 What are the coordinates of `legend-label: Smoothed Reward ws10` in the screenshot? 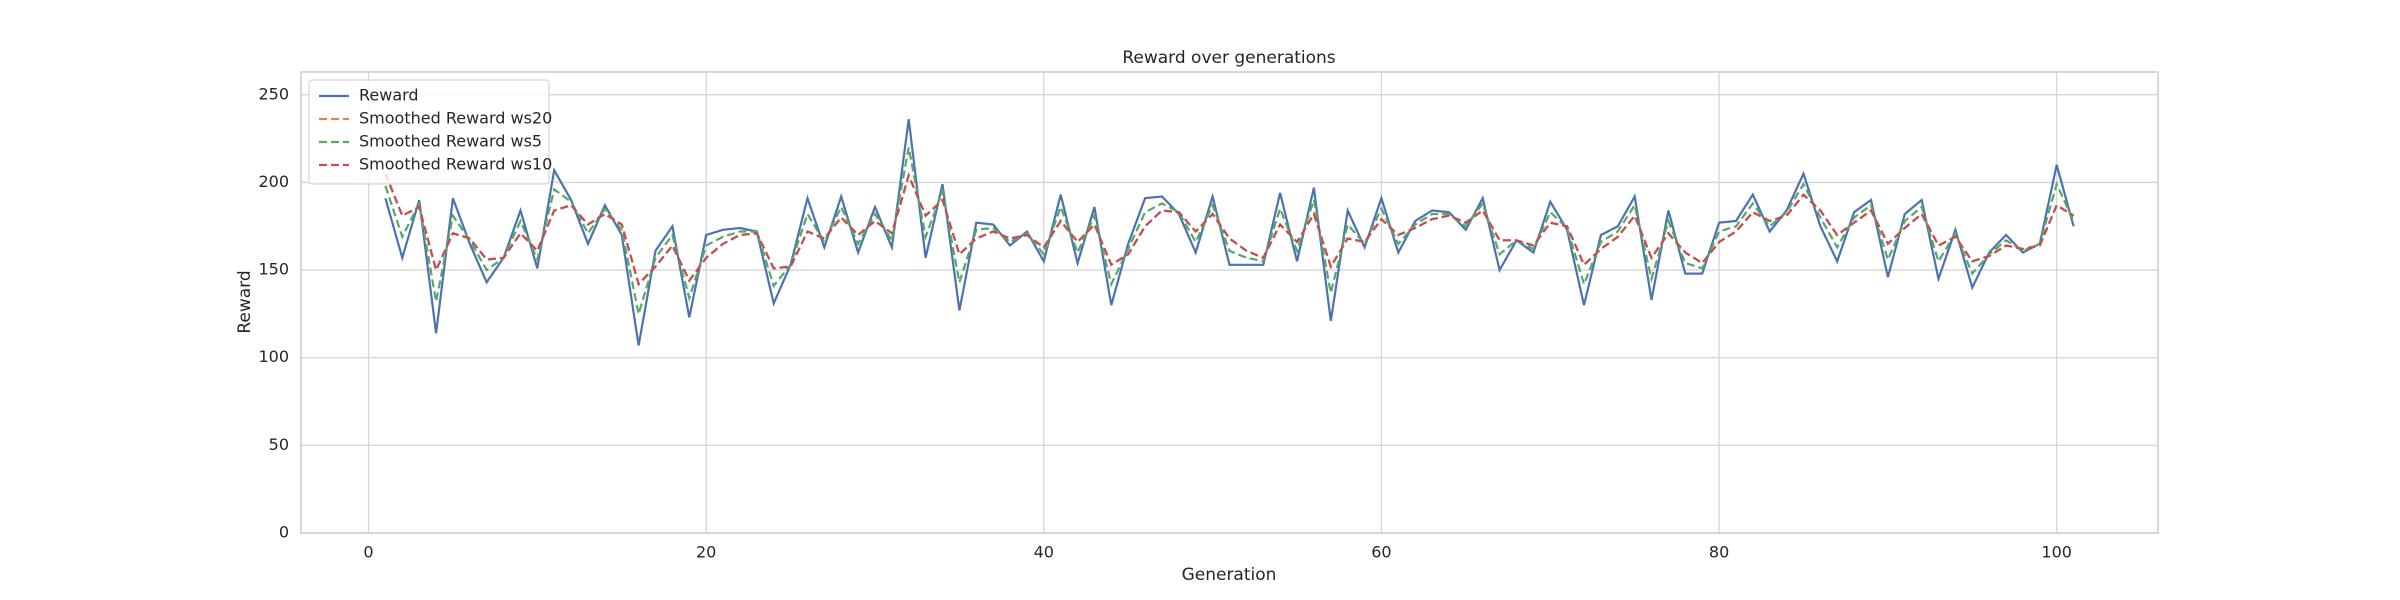 It's located at (455, 164).